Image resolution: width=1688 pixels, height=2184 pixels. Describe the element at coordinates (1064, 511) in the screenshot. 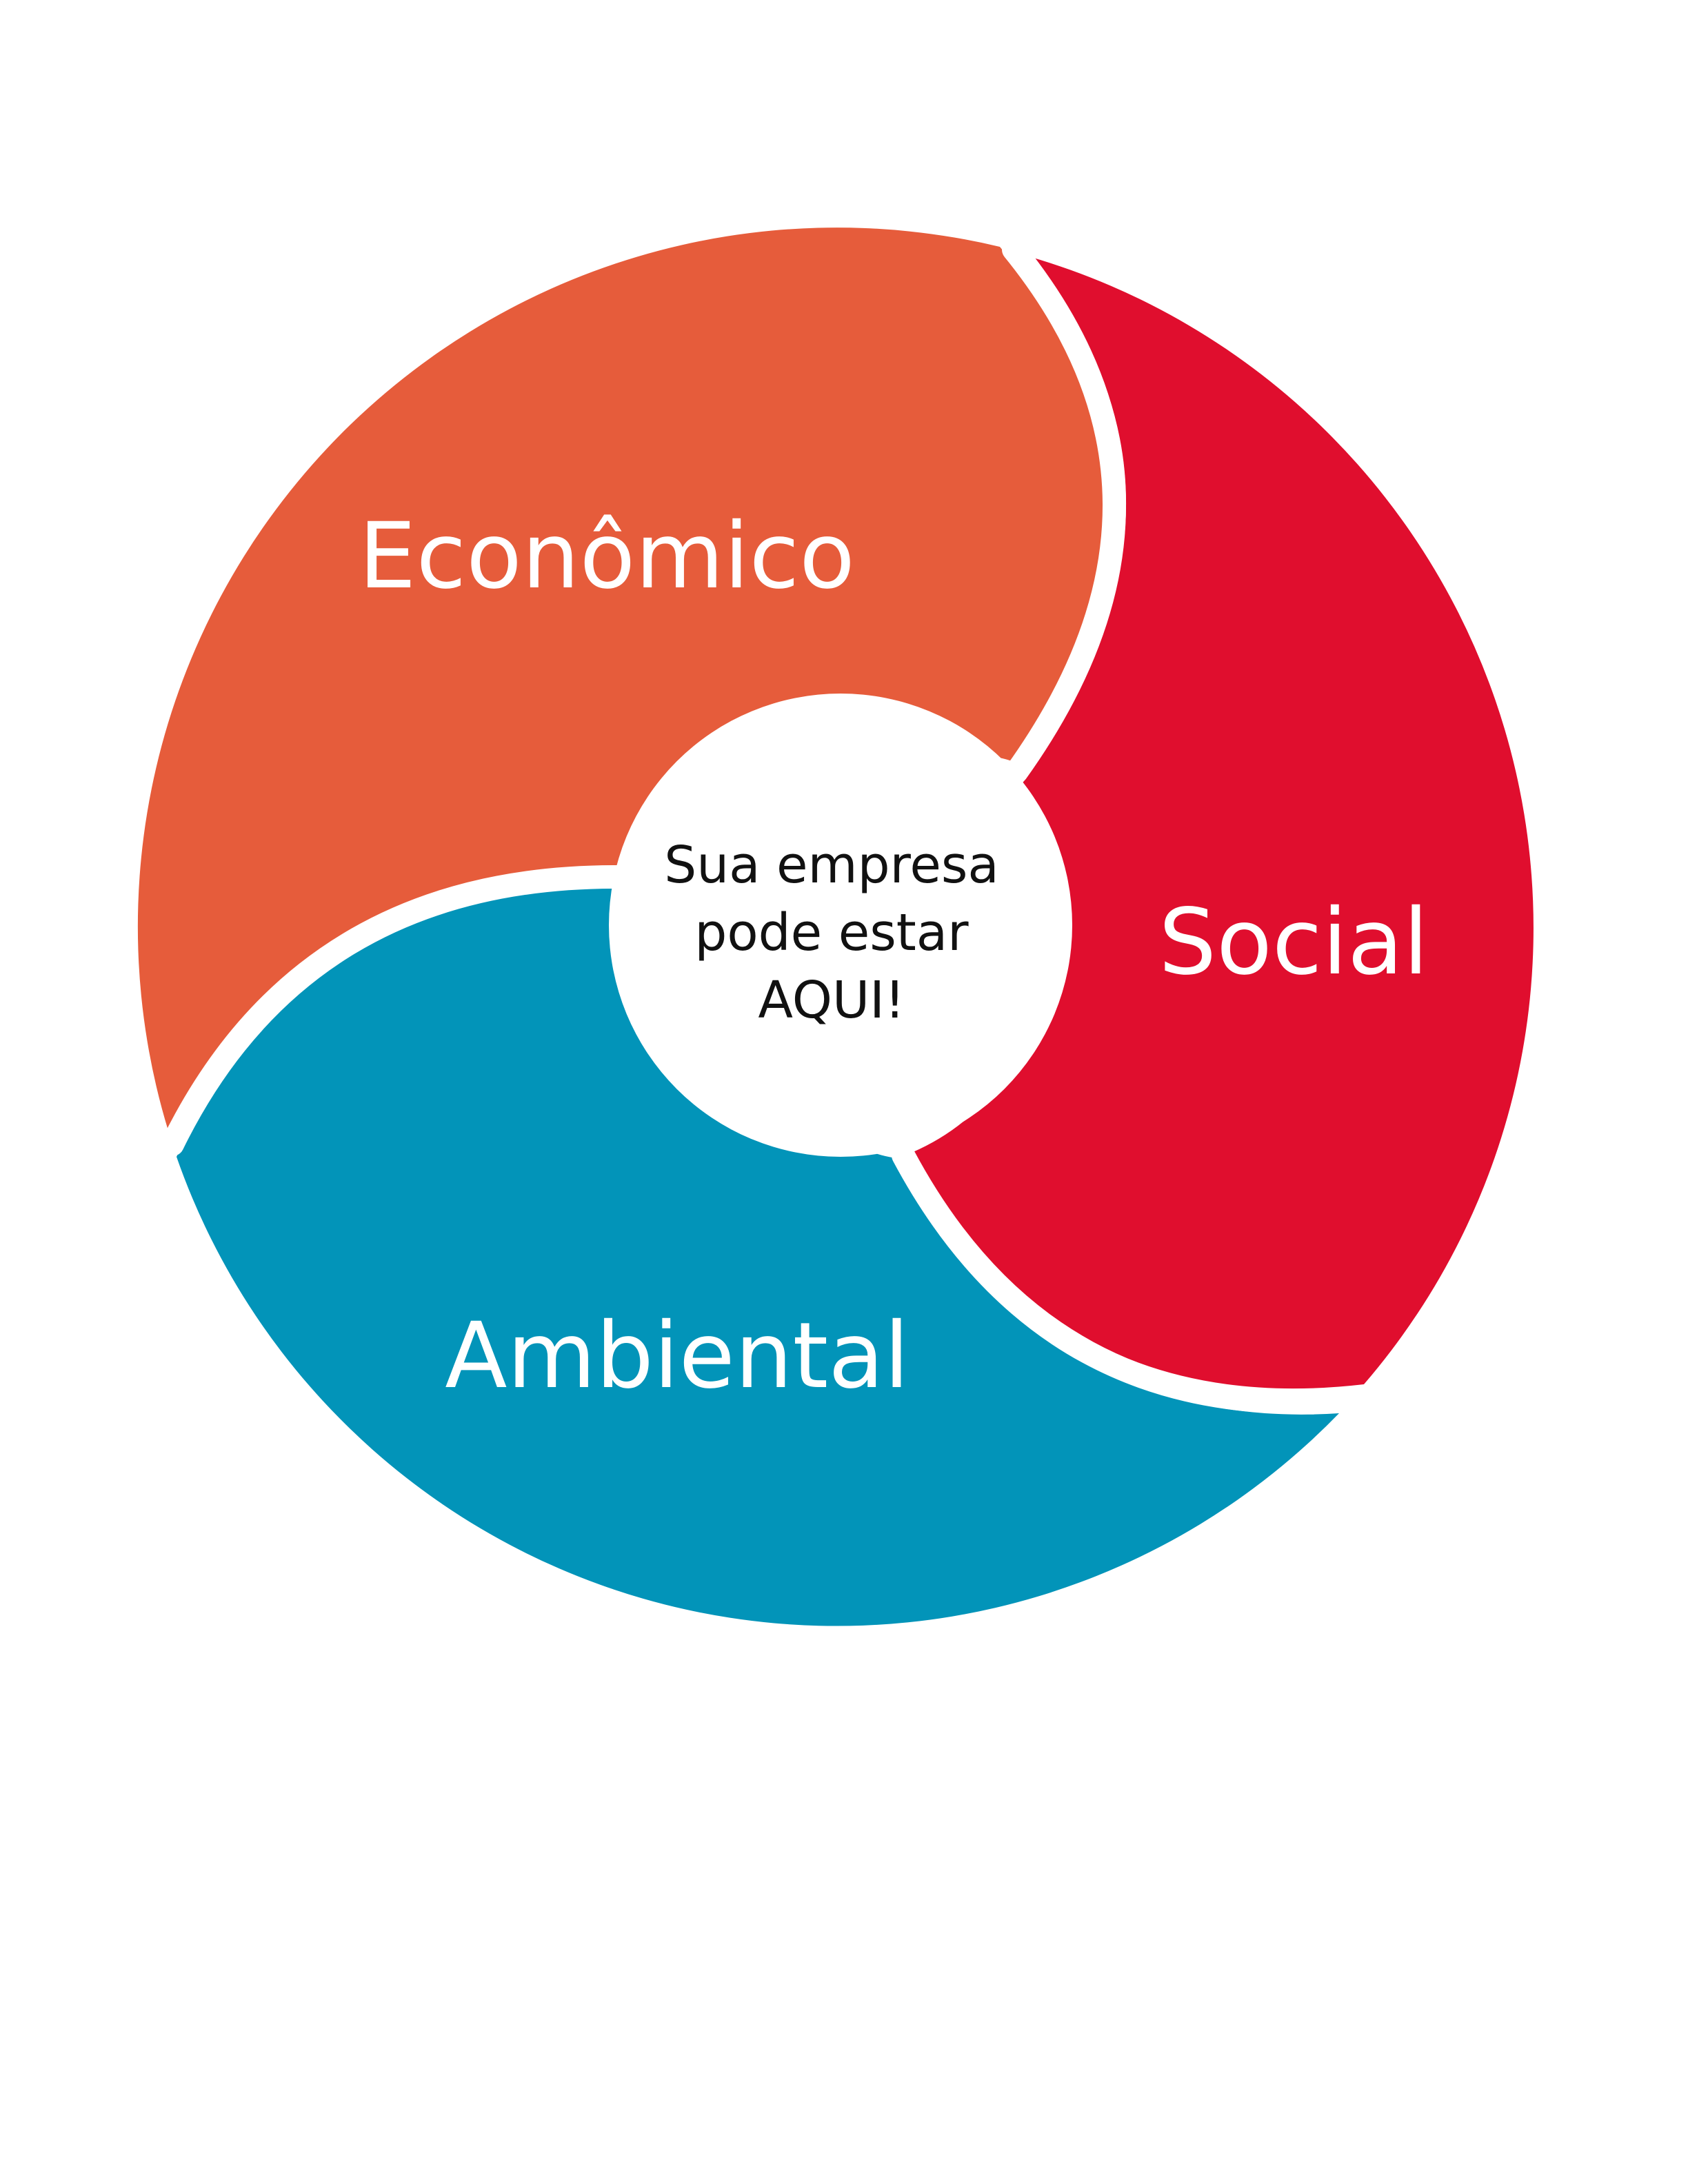

I see `separator-economico-social` at that location.